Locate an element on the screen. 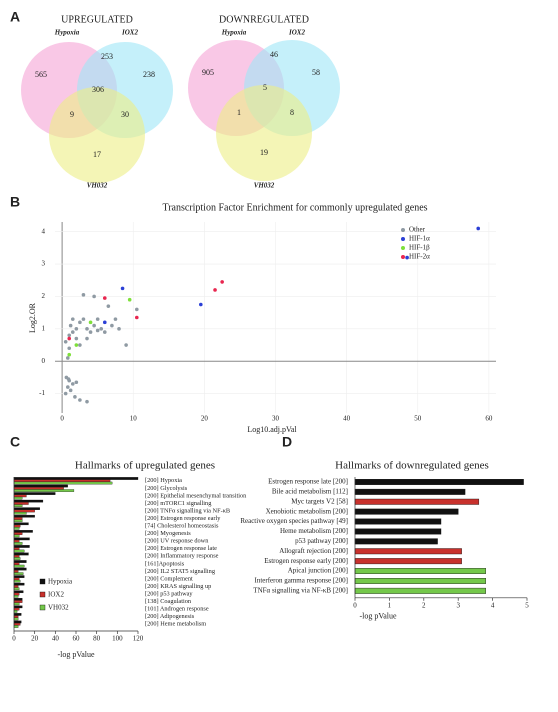 Image resolution: width=558 pixels, height=712 pixels. category-label: Interferon gamma response [200] is located at coordinates (302, 581).